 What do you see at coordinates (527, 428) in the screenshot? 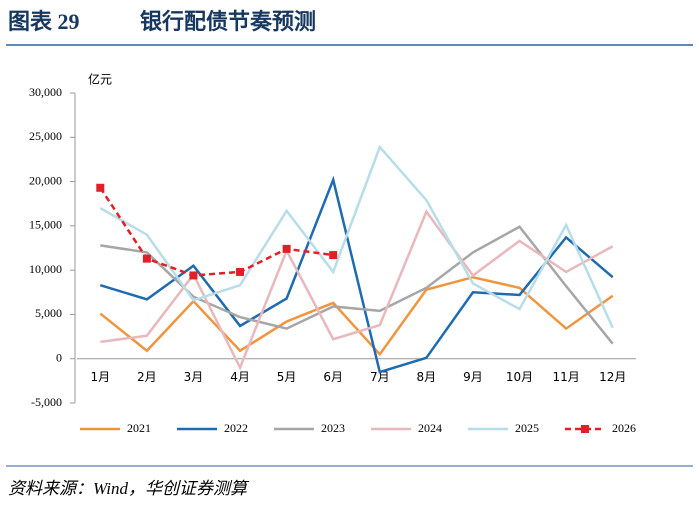
I see `legend-label: 2025` at bounding box center [527, 428].